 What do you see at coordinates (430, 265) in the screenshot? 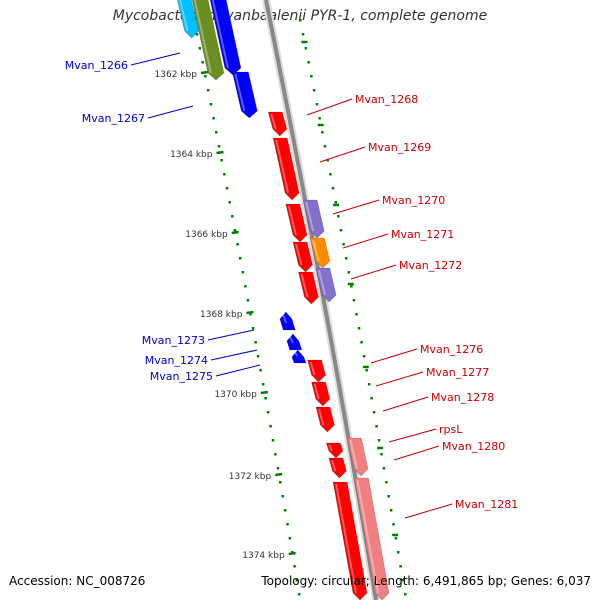
I see `right-gene-label: Mvan_1272` at bounding box center [430, 265].